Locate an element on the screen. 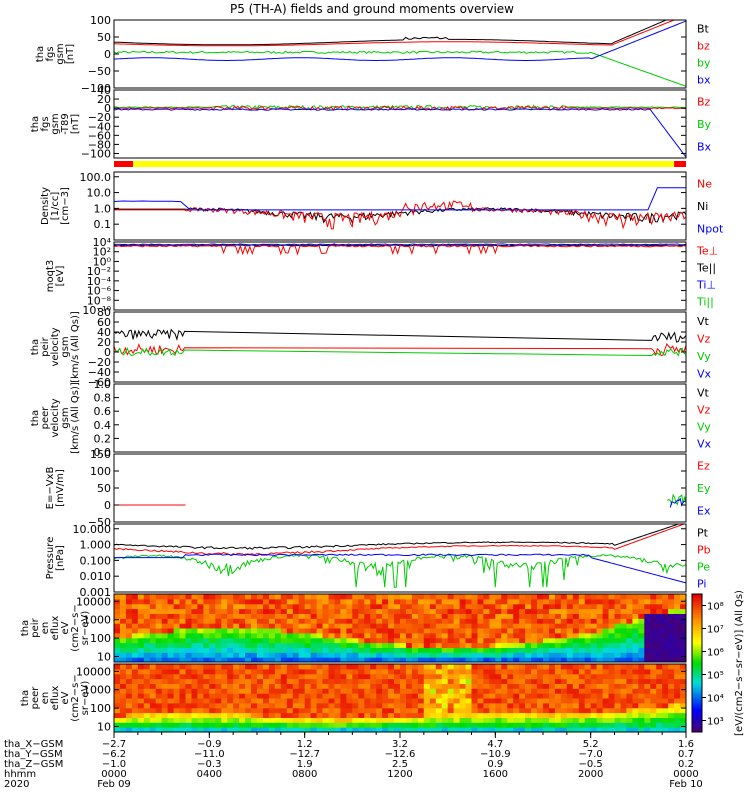  ytick-label: 0.001 is located at coordinates (96, 592).